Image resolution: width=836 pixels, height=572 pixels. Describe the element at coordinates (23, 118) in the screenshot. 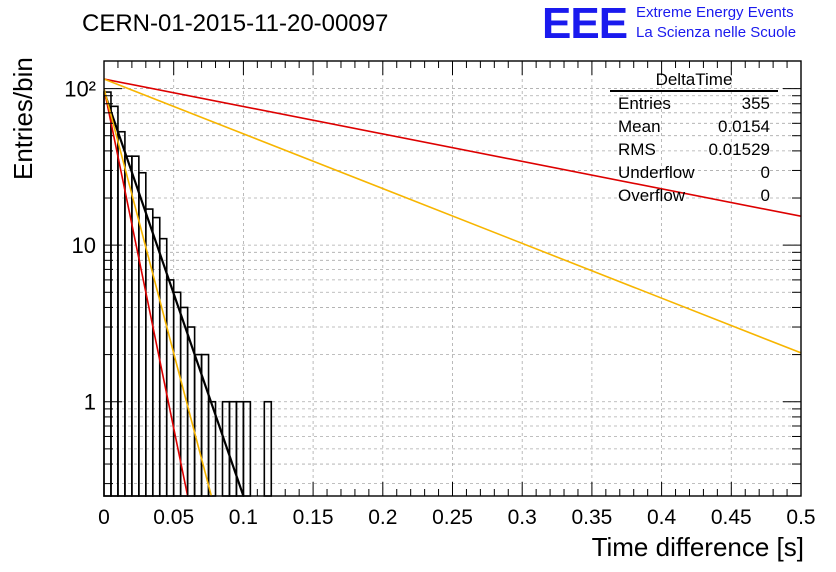

I see `y-axis-label: Entries/bin` at that location.